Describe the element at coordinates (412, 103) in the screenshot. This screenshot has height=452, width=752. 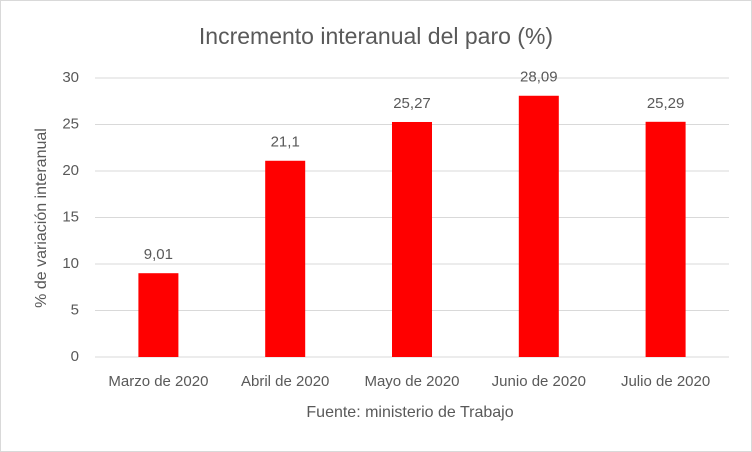
I see `value-label: 25,27` at that location.